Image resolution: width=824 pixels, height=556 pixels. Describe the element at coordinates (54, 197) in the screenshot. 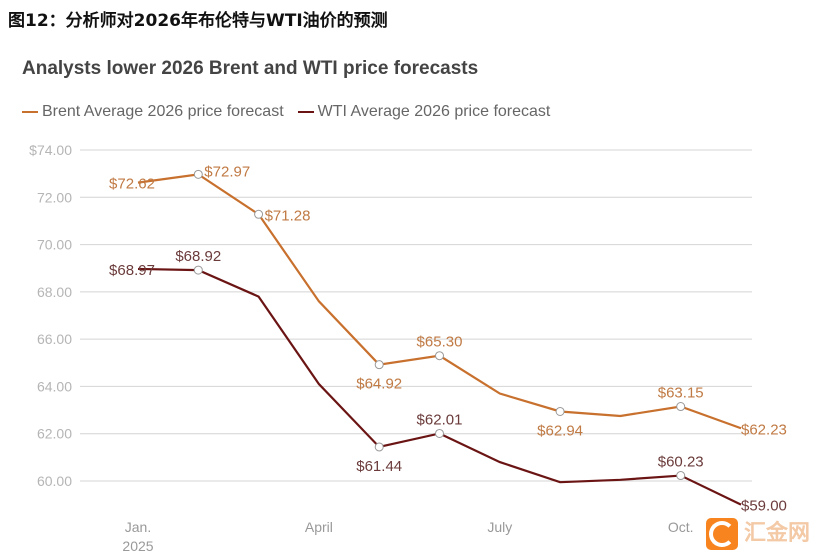

I see `y-tick-label: 72.00` at that location.